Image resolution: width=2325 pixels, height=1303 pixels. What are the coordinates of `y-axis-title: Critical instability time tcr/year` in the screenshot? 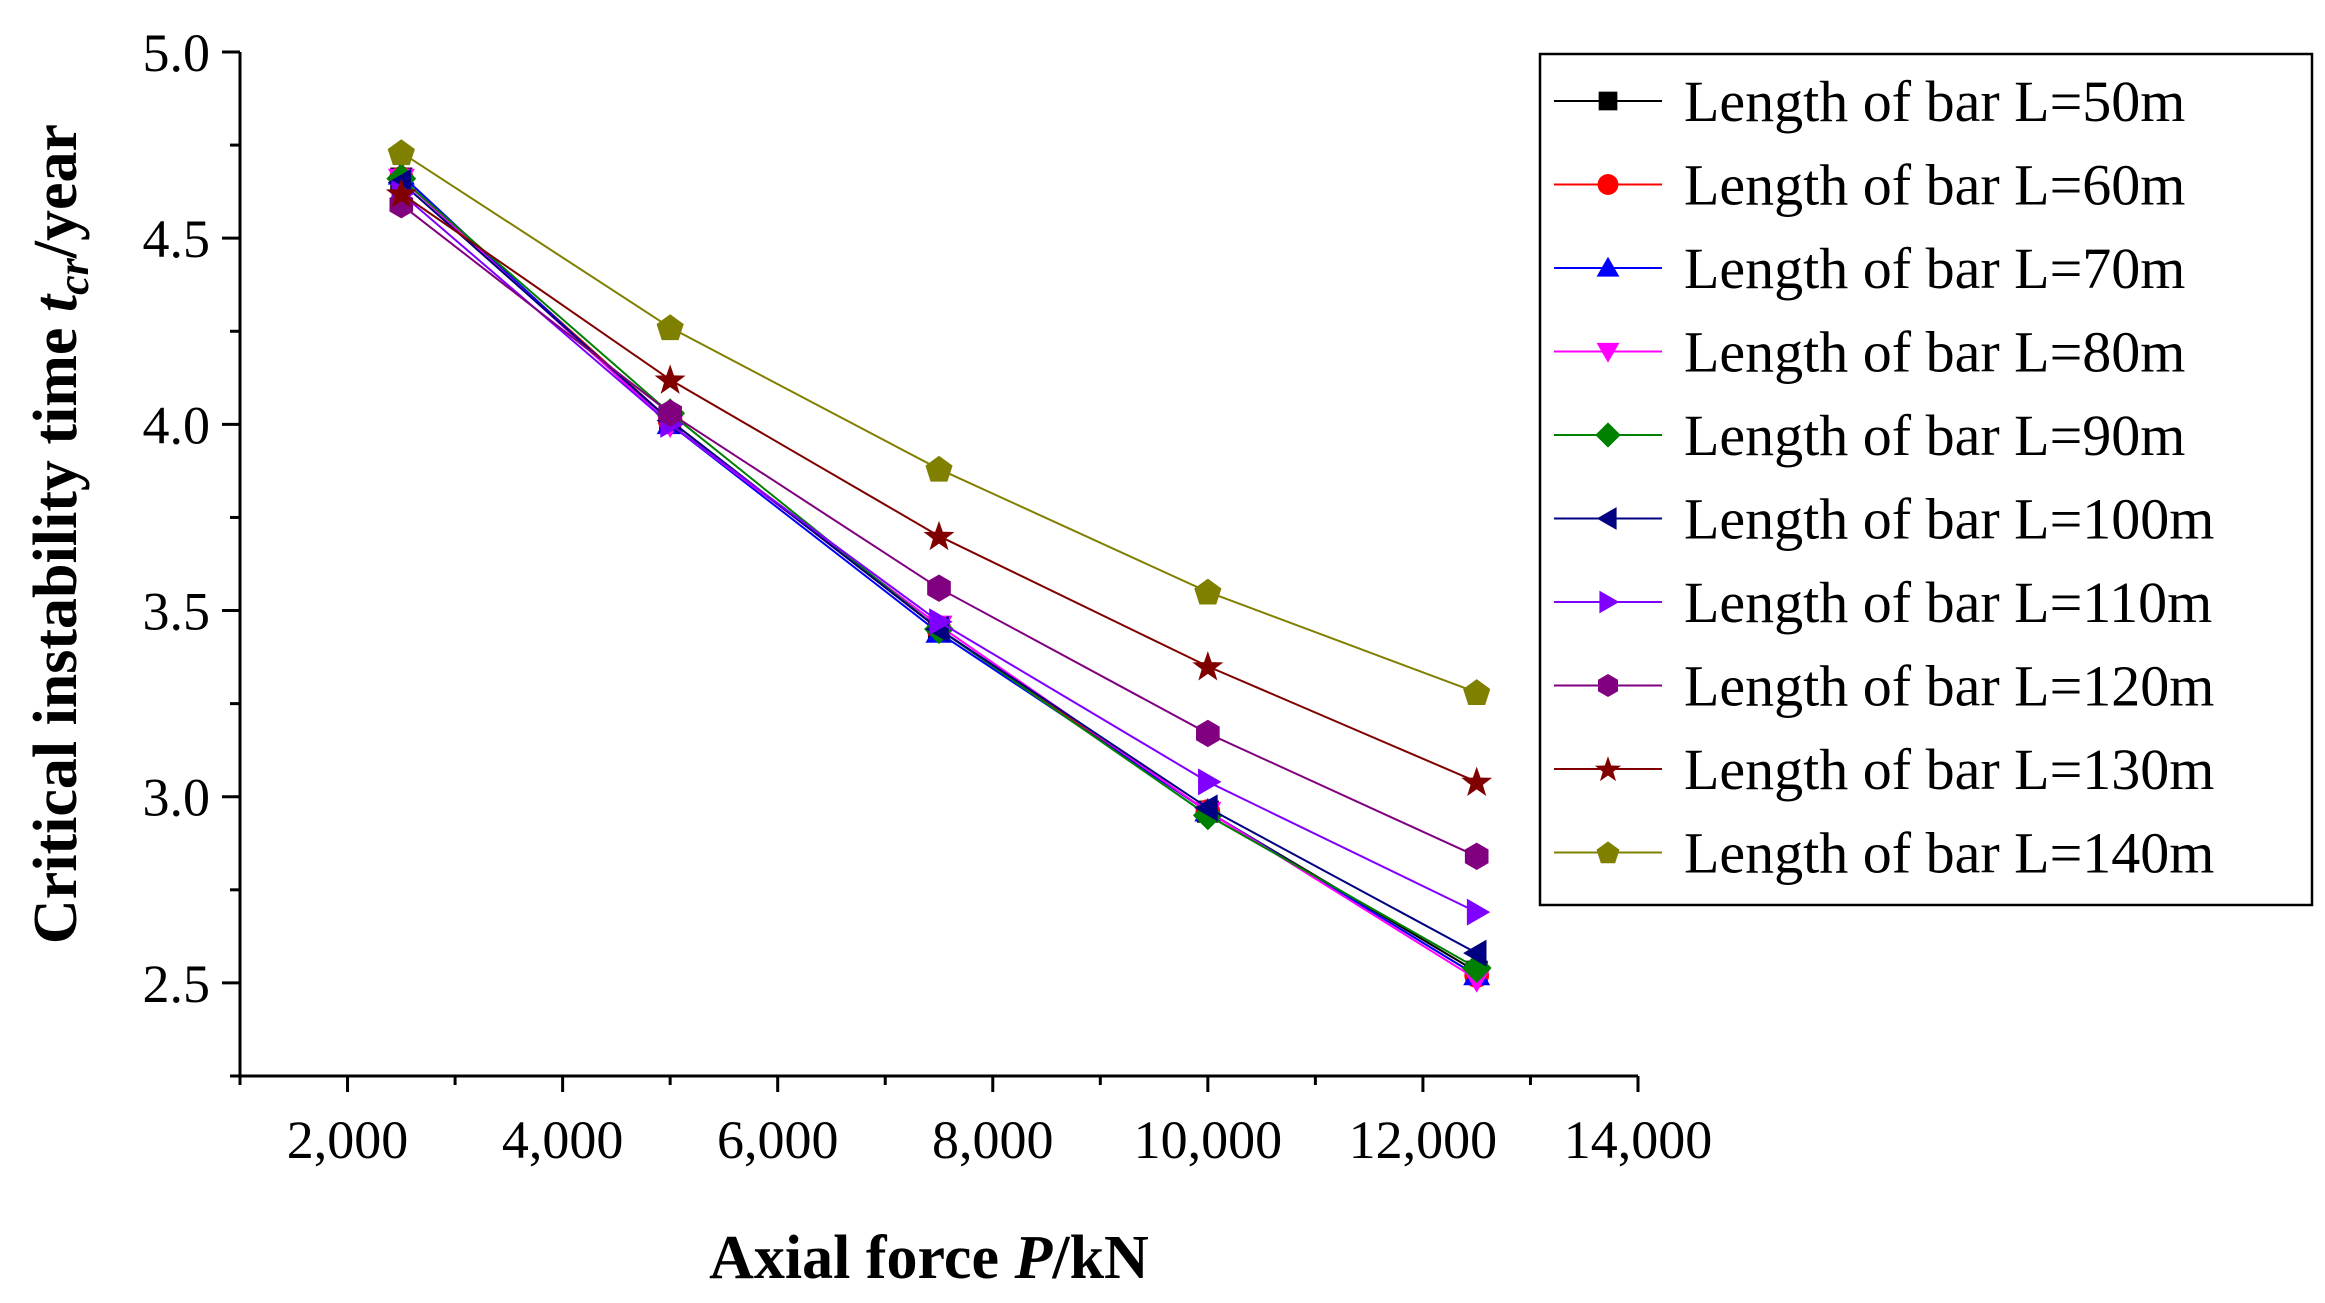 It's located at (60, 534).